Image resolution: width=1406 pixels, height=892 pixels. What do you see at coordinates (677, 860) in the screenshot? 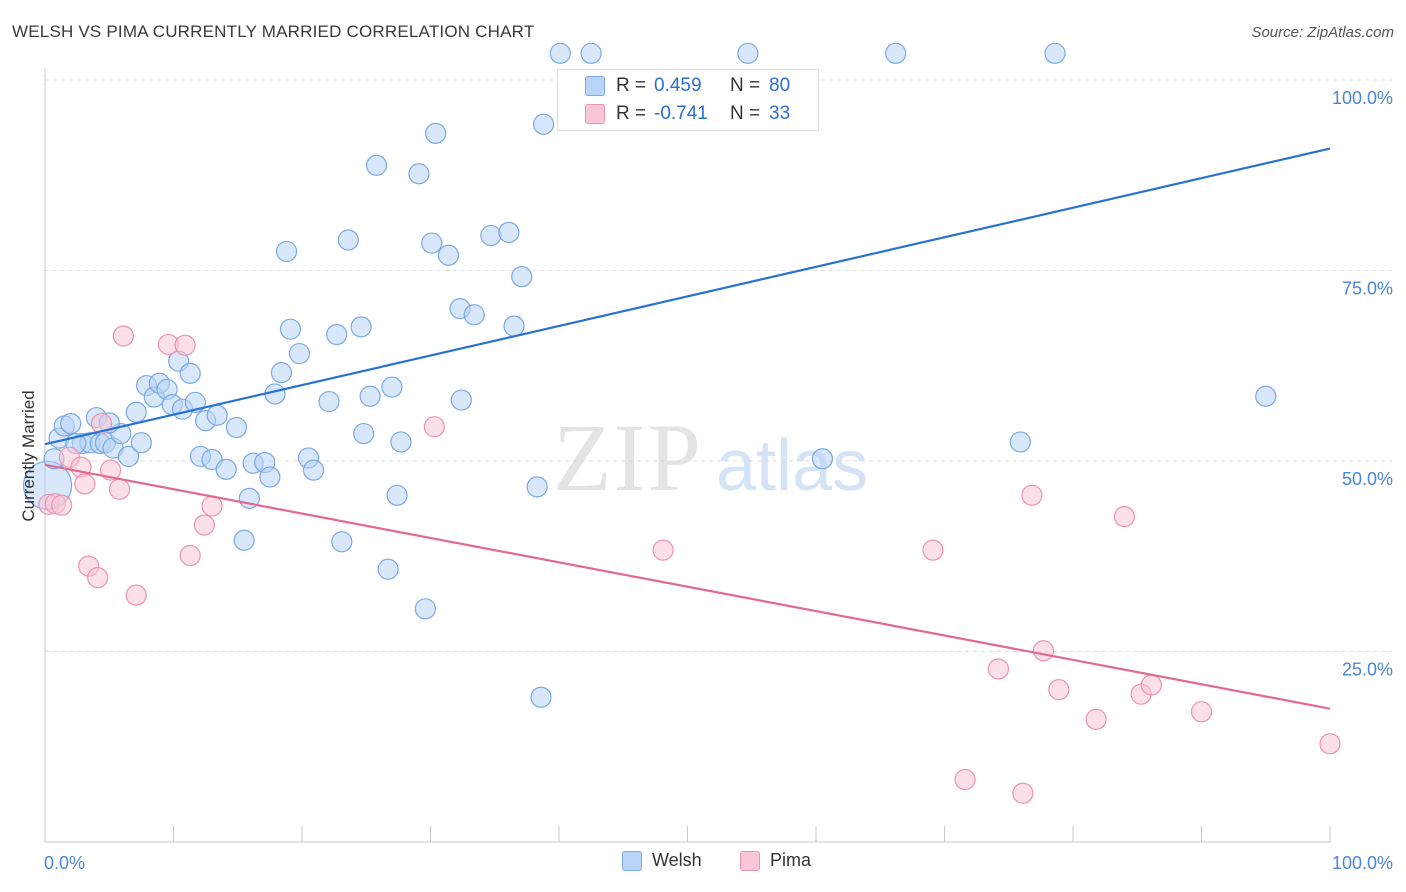
I see `legend-label-welsh: Welsh` at bounding box center [677, 860].